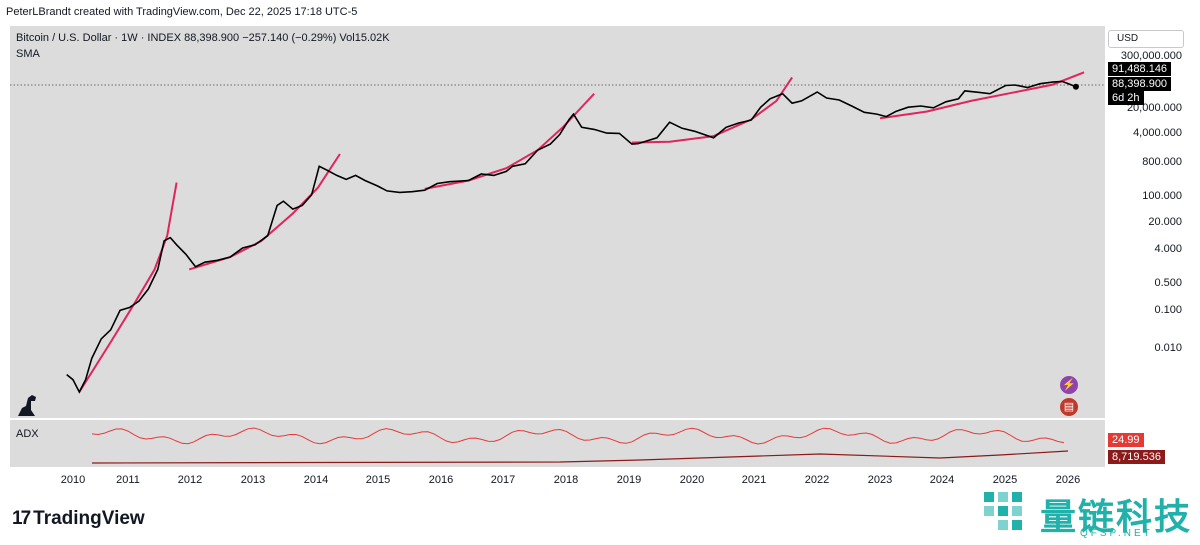 This screenshot has height=545, width=1200. Describe the element at coordinates (1151, 56) in the screenshot. I see `price-scale-label: 300,000.000` at that location.